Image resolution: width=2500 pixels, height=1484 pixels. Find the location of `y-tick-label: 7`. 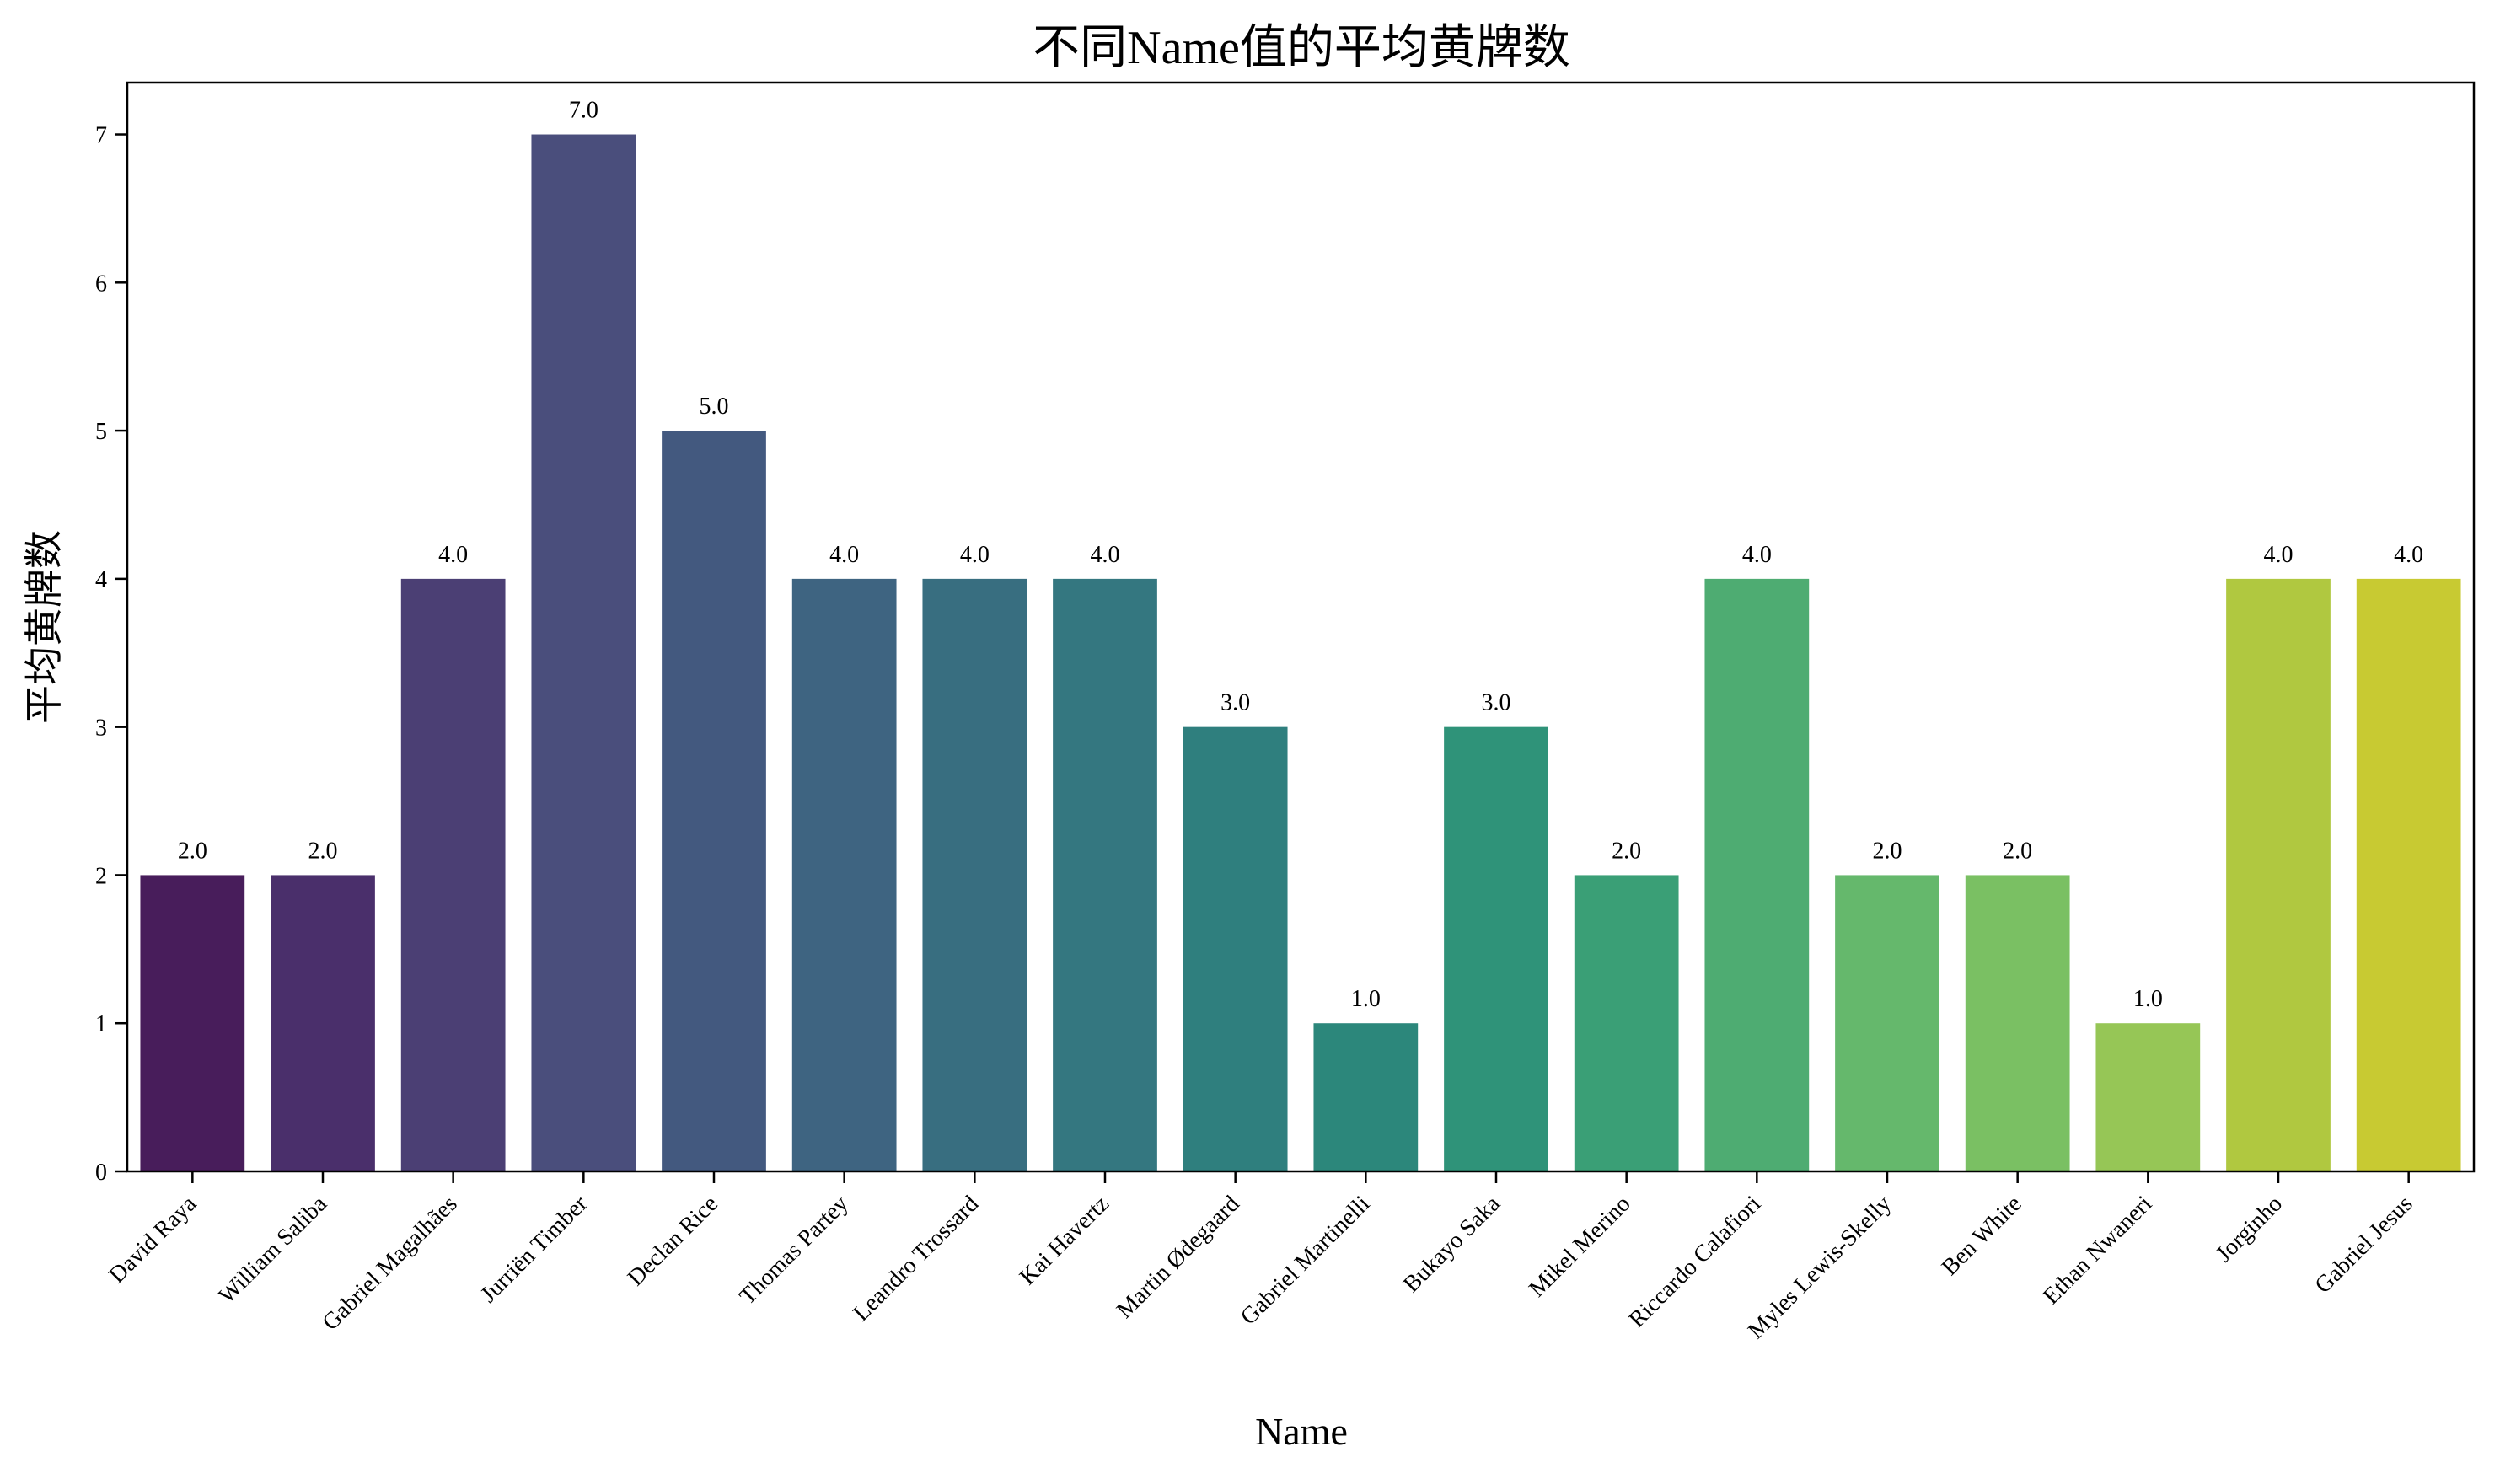

y-tick-label: 7 is located at coordinates (101, 136).